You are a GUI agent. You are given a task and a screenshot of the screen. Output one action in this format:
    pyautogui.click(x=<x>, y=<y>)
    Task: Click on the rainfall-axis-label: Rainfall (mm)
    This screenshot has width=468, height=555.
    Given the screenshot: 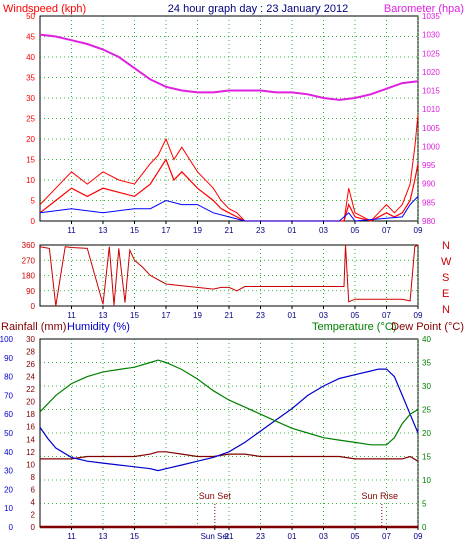 What is the action you would take?
    pyautogui.click(x=33, y=327)
    